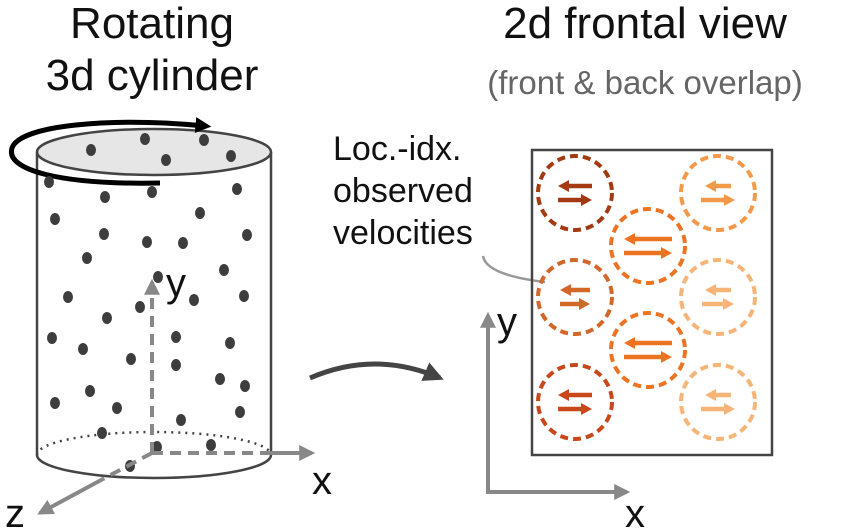 The height and width of the screenshot is (531, 850). I want to click on cylinder-bottom-front-edge, so click(154, 467).